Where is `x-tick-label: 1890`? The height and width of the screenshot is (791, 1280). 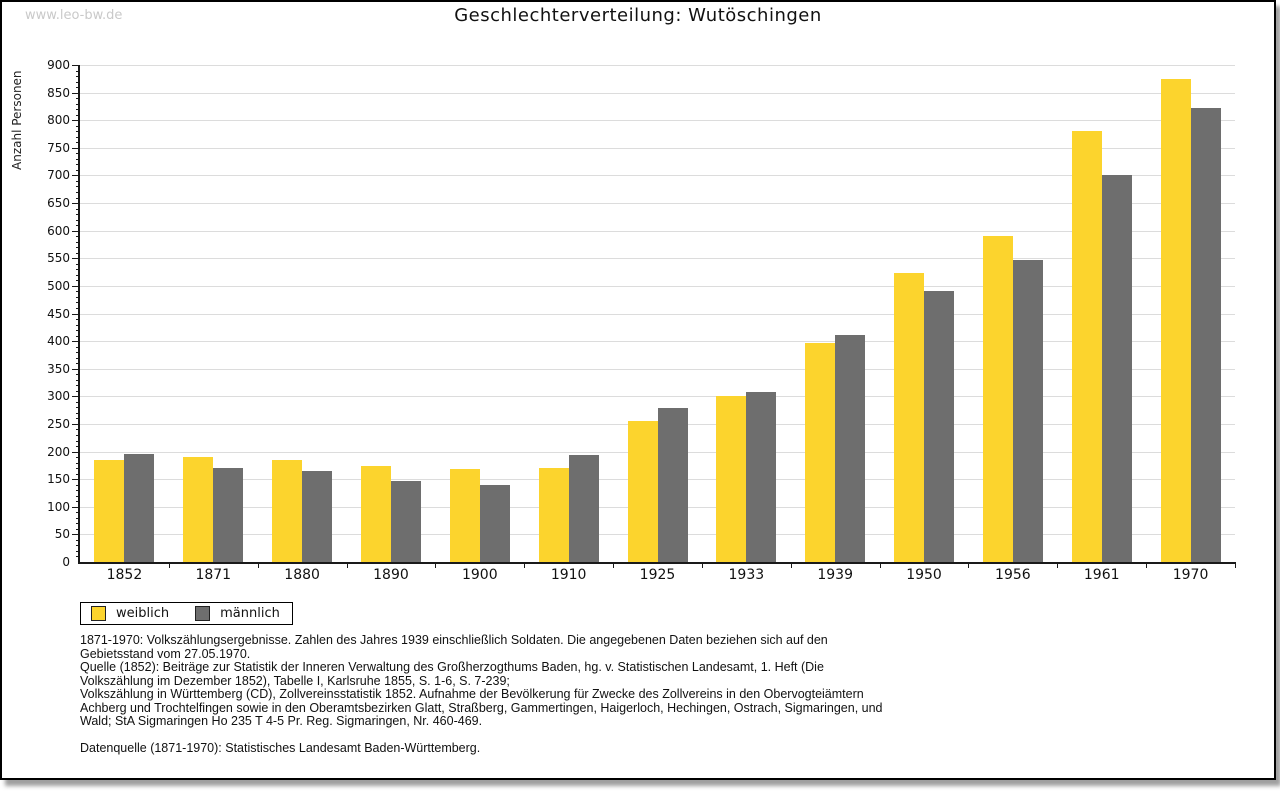 x-tick-label: 1890 is located at coordinates (391, 575).